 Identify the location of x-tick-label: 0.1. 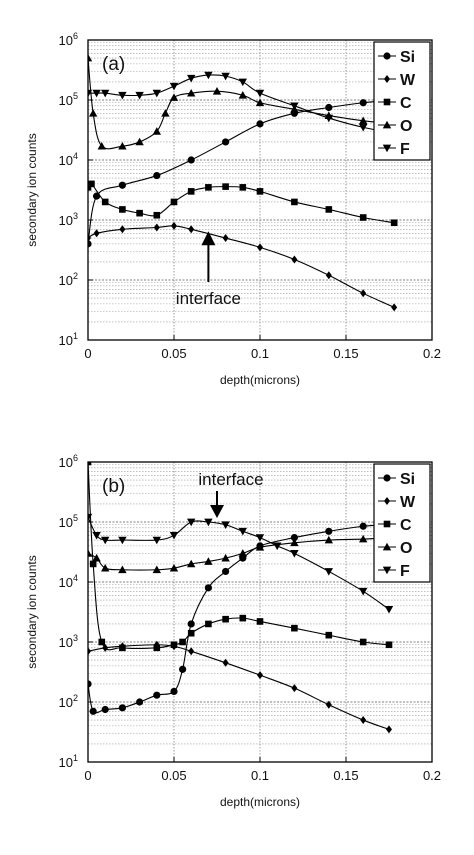
(260, 353).